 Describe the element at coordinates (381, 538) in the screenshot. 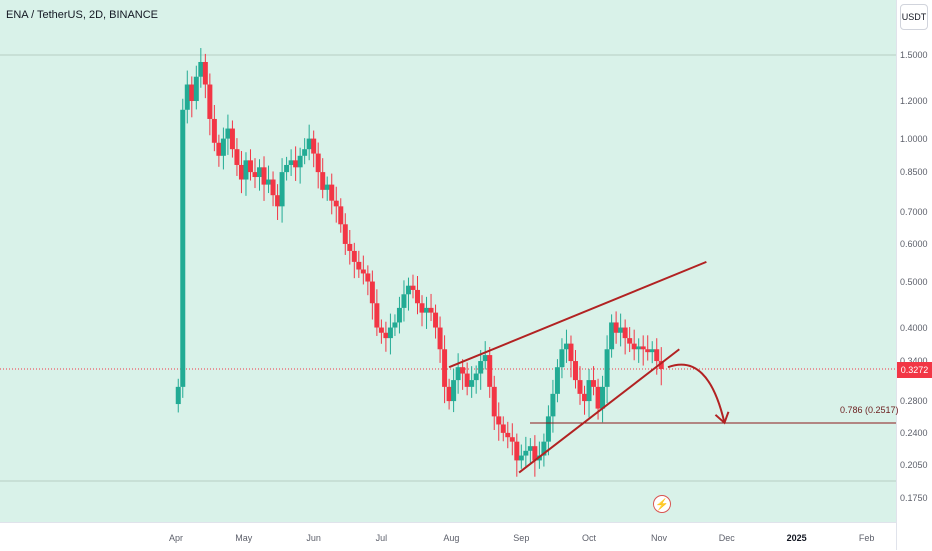

I see `time-tick-label: Jul` at that location.